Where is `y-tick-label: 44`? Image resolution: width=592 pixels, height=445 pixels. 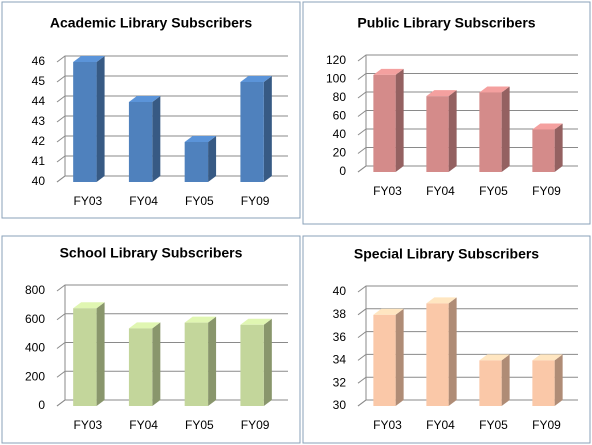
y-tick-label: 44 is located at coordinates (39, 101).